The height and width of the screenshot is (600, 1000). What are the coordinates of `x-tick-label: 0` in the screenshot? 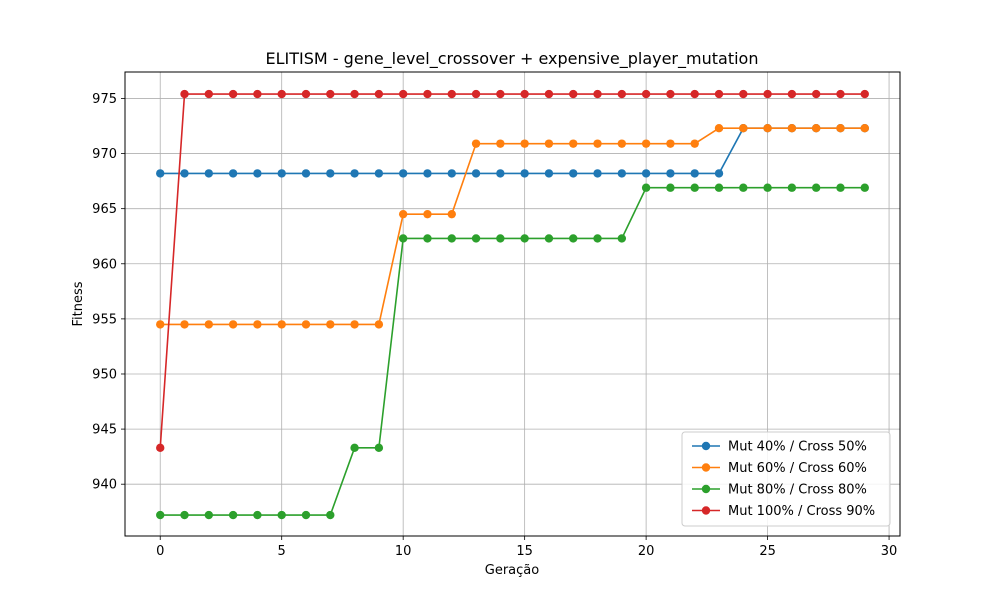 It's located at (160, 551).